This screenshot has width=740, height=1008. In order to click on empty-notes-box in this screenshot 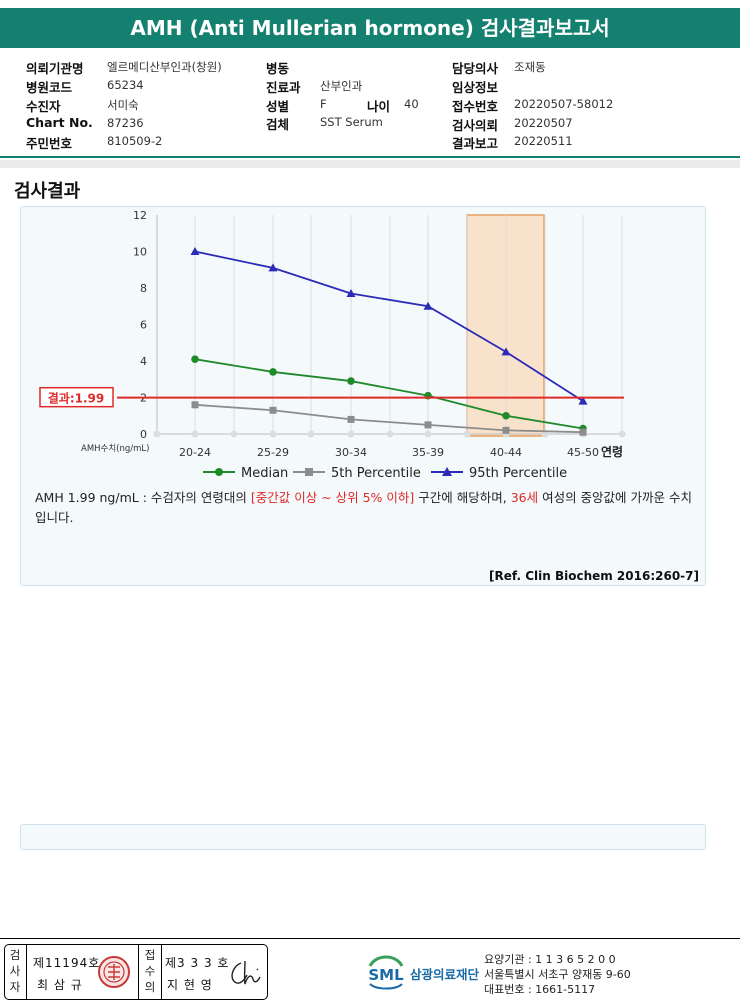, I will do `click(363, 837)`.